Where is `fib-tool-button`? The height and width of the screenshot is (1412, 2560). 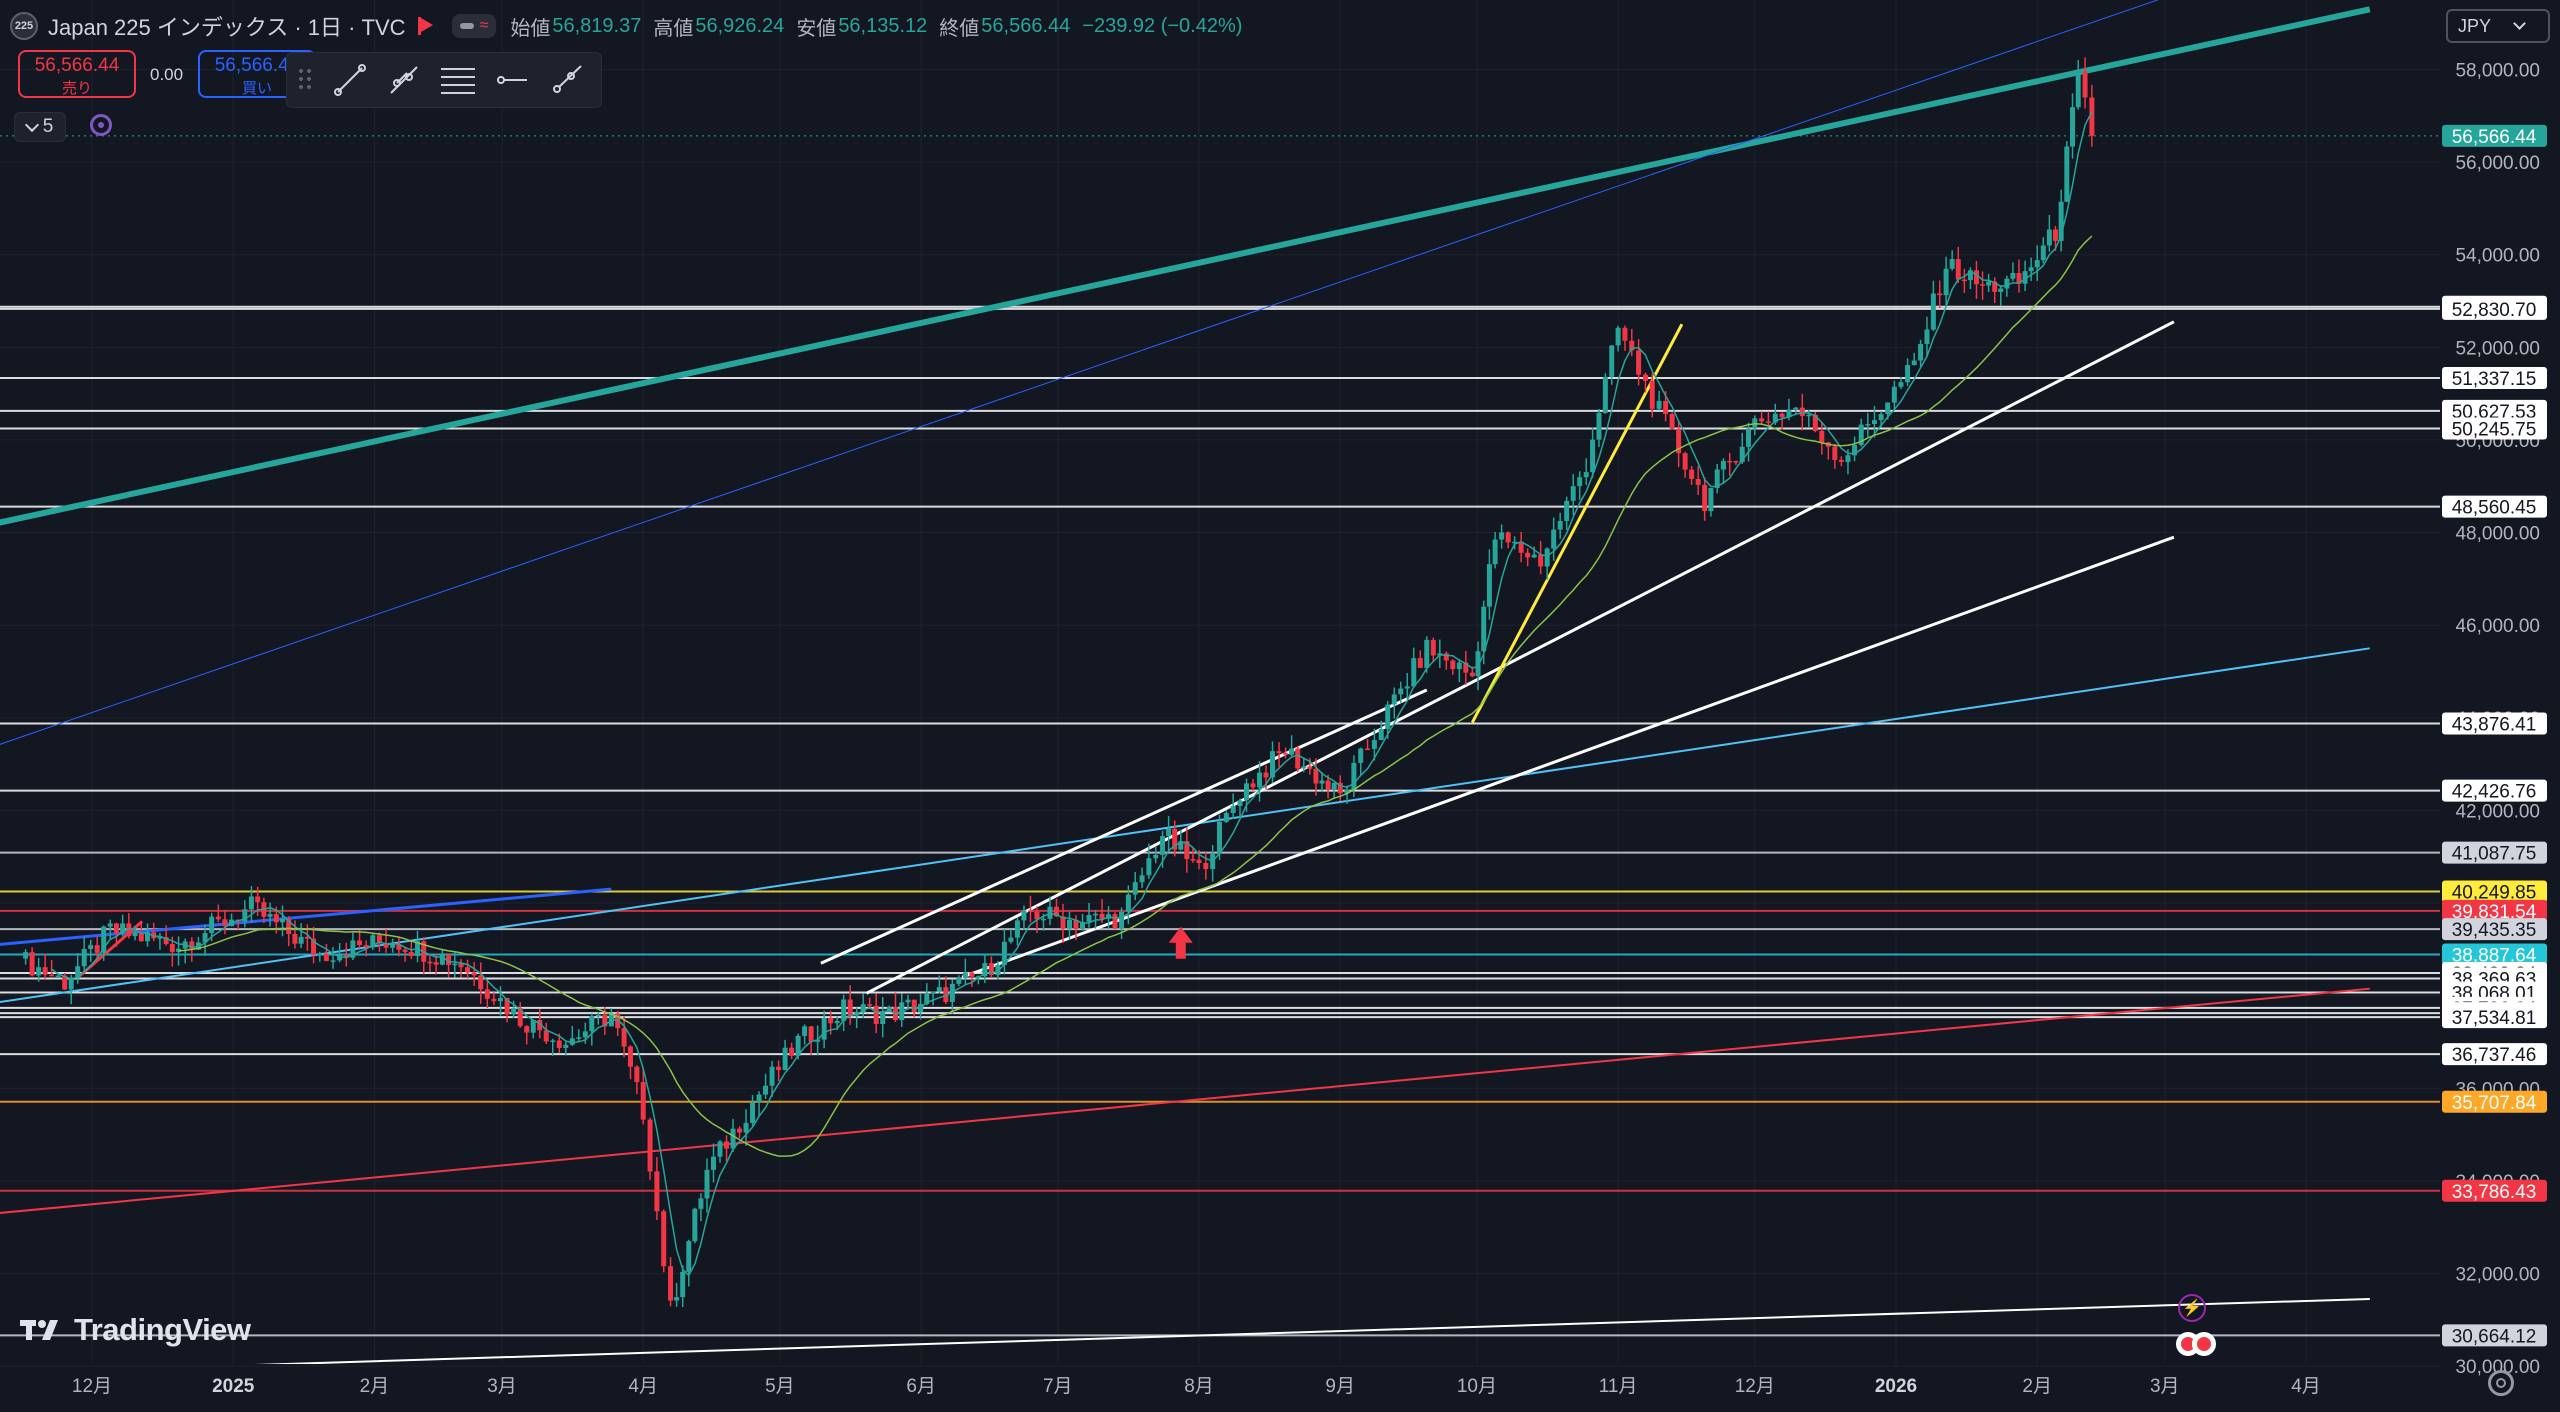 fib-tool-button is located at coordinates (458, 80).